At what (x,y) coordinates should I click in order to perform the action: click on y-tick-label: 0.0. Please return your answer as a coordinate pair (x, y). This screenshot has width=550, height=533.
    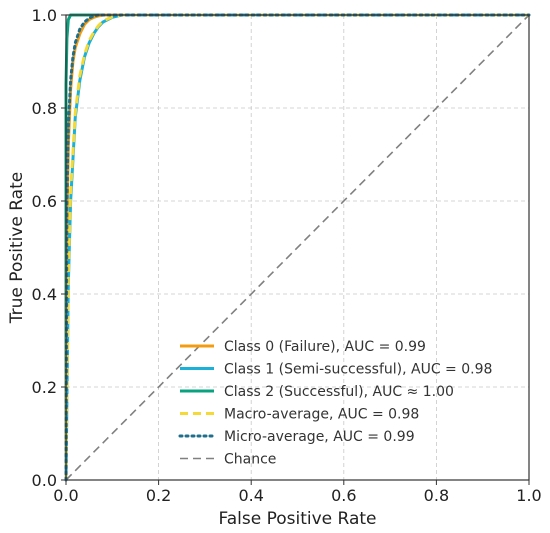
    Looking at the image, I should click on (44, 480).